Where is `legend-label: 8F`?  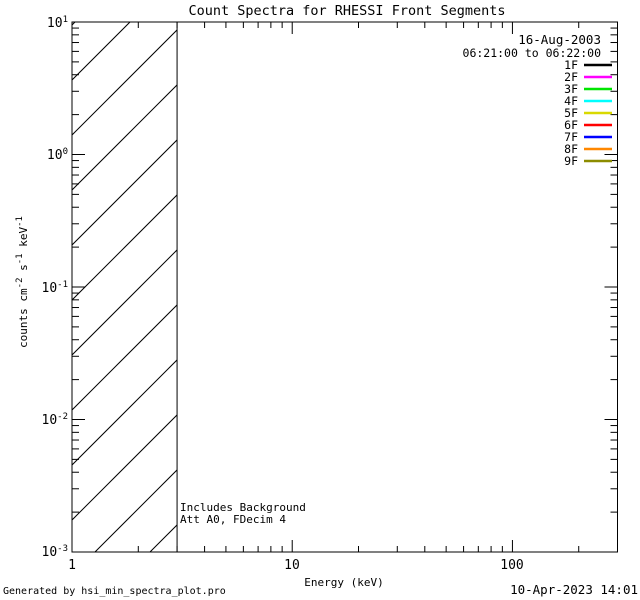 legend-label: 8F is located at coordinates (571, 149).